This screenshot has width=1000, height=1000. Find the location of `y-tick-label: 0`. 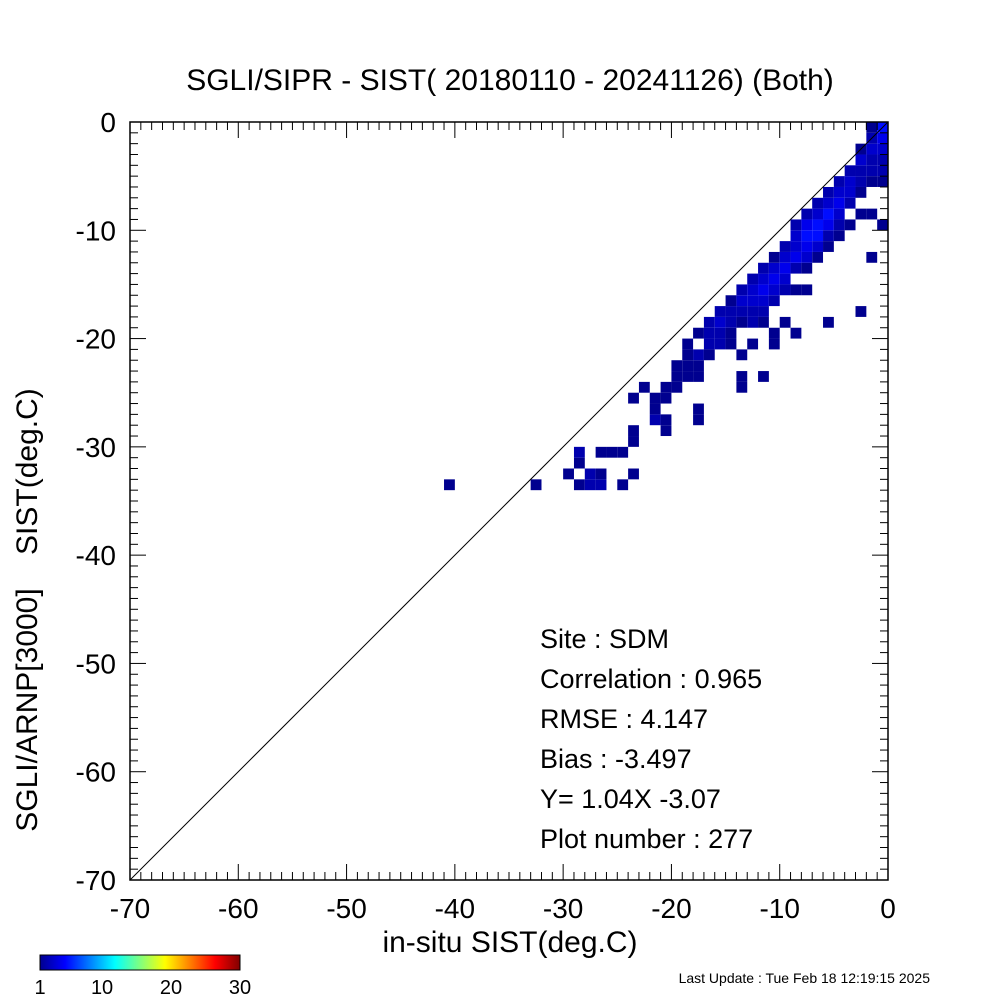

y-tick-label: 0 is located at coordinates (108, 122).